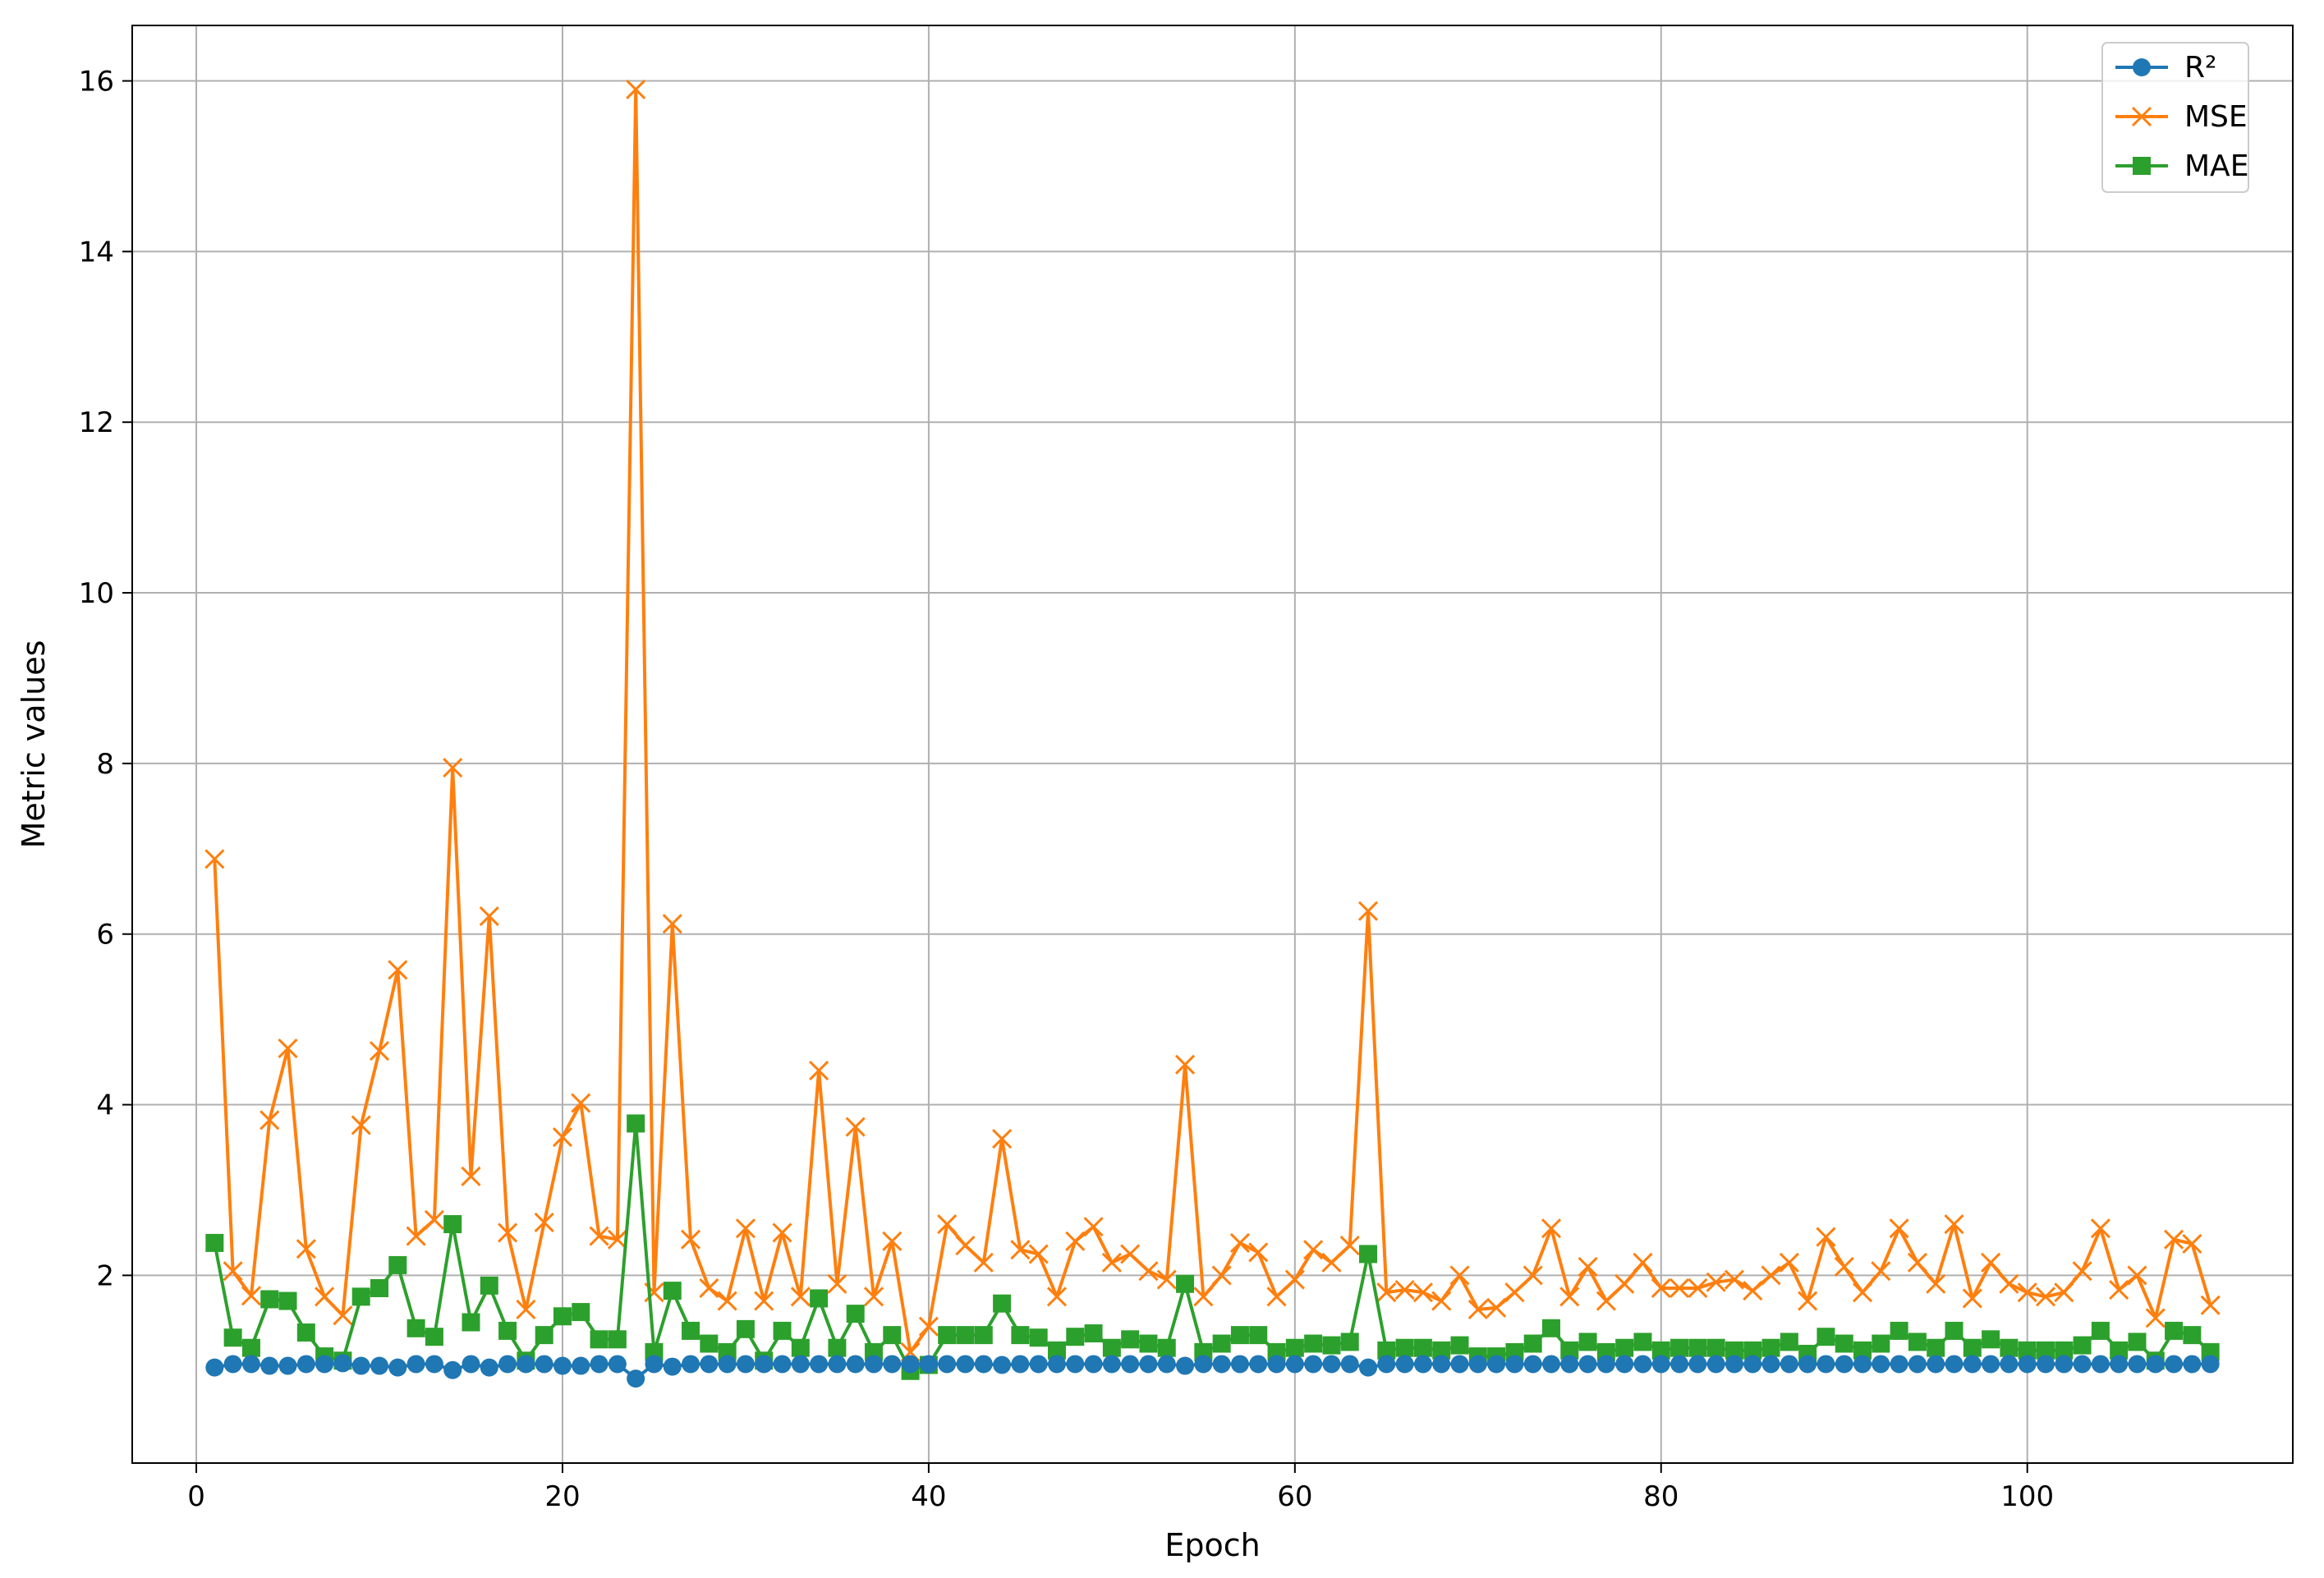 The width and height of the screenshot is (2324, 1578). What do you see at coordinates (105, 1276) in the screenshot?
I see `y-tick-label: 2` at bounding box center [105, 1276].